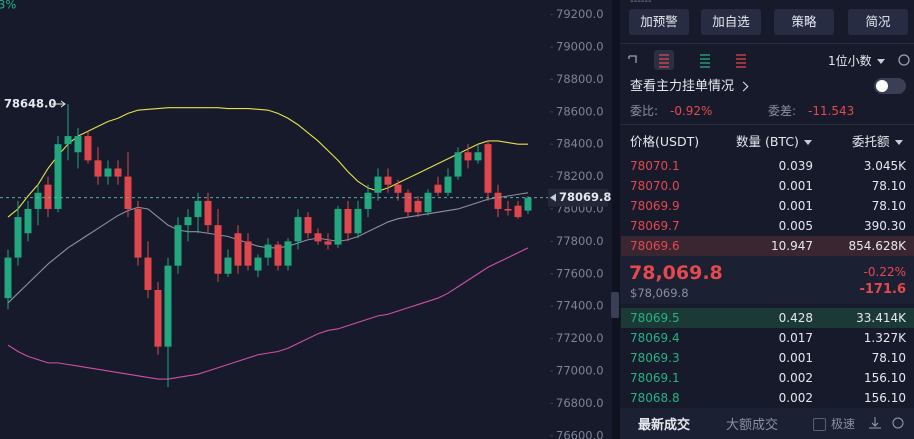  Describe the element at coordinates (774, 142) in the screenshot. I see `header-qty: 数量 (BTC)` at that location.